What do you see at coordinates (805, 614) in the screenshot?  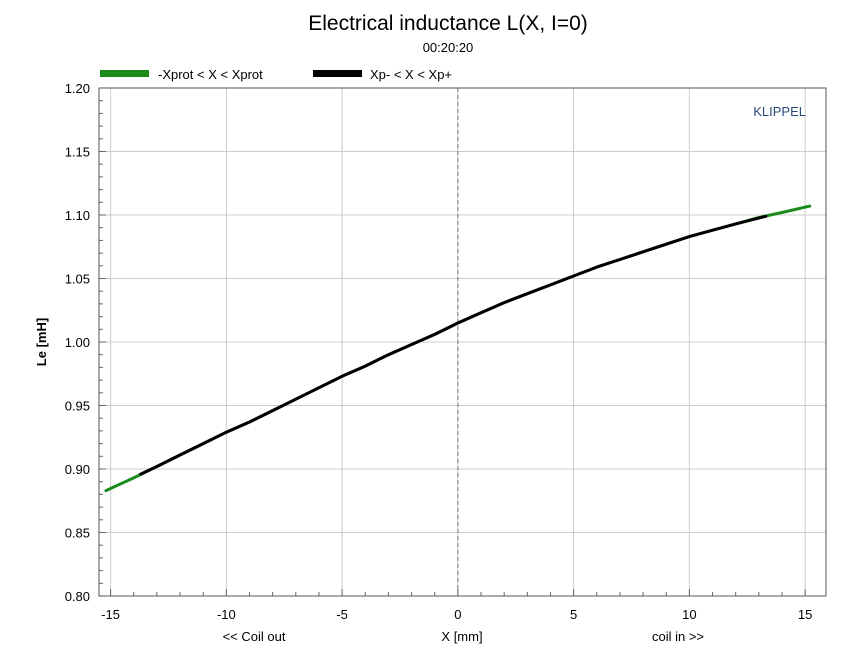 I see `x-tick-label: 15` at bounding box center [805, 614].